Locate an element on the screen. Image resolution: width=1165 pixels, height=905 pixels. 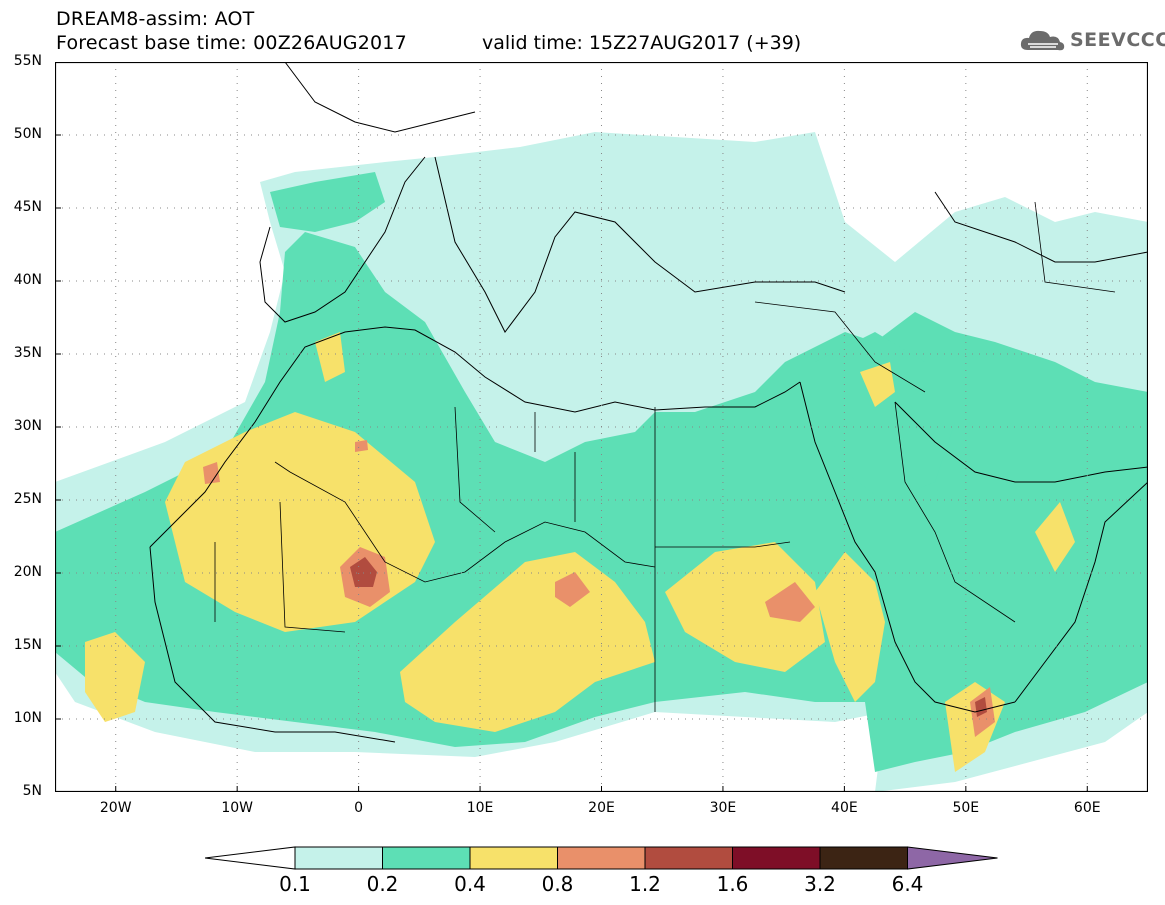
lon-tick-label: 20E is located at coordinates (601, 808).